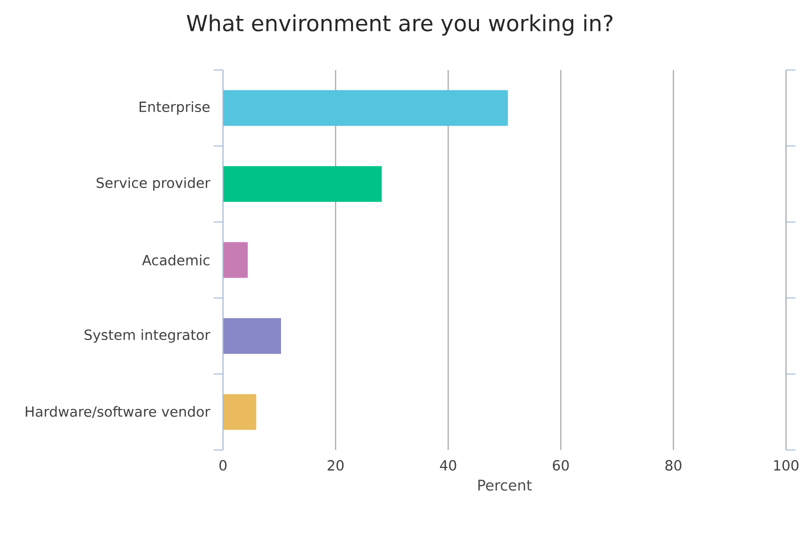 The image size is (800, 533). What do you see at coordinates (223, 465) in the screenshot?
I see `x-tick-label: 0` at bounding box center [223, 465].